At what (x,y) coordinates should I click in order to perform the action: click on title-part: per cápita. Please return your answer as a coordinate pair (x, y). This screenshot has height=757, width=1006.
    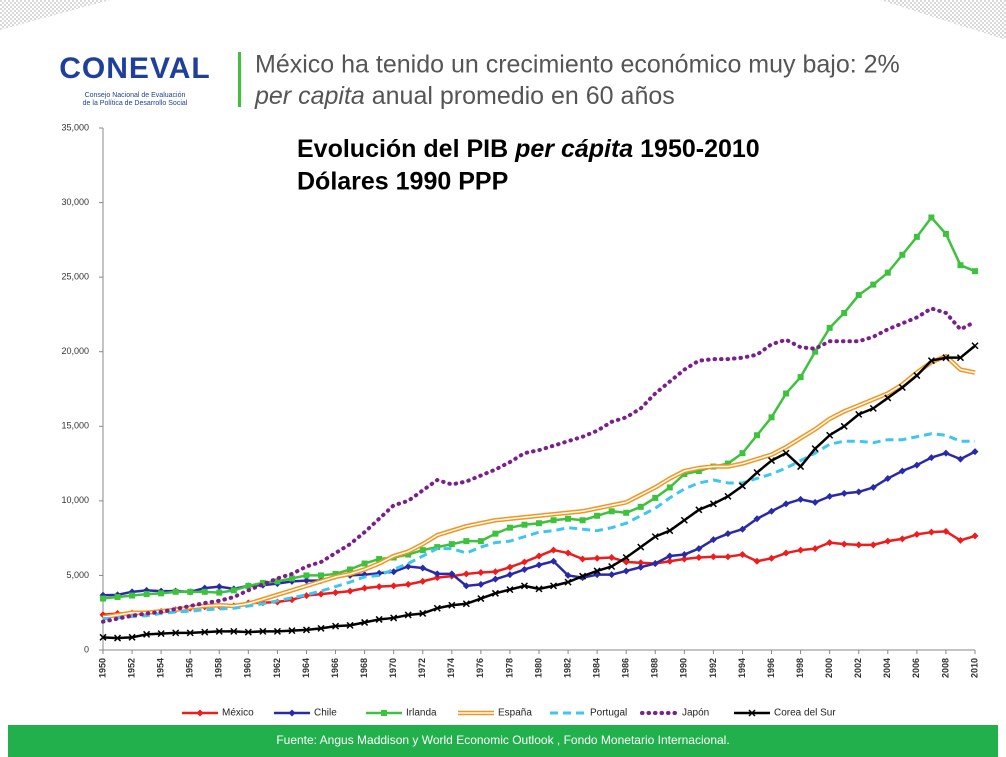
    Looking at the image, I should click on (573, 149).